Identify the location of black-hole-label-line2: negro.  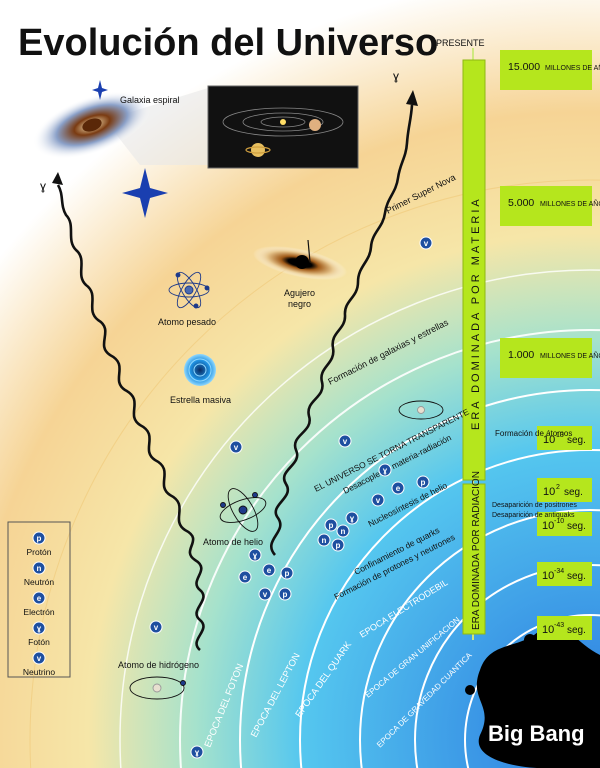
(299, 304).